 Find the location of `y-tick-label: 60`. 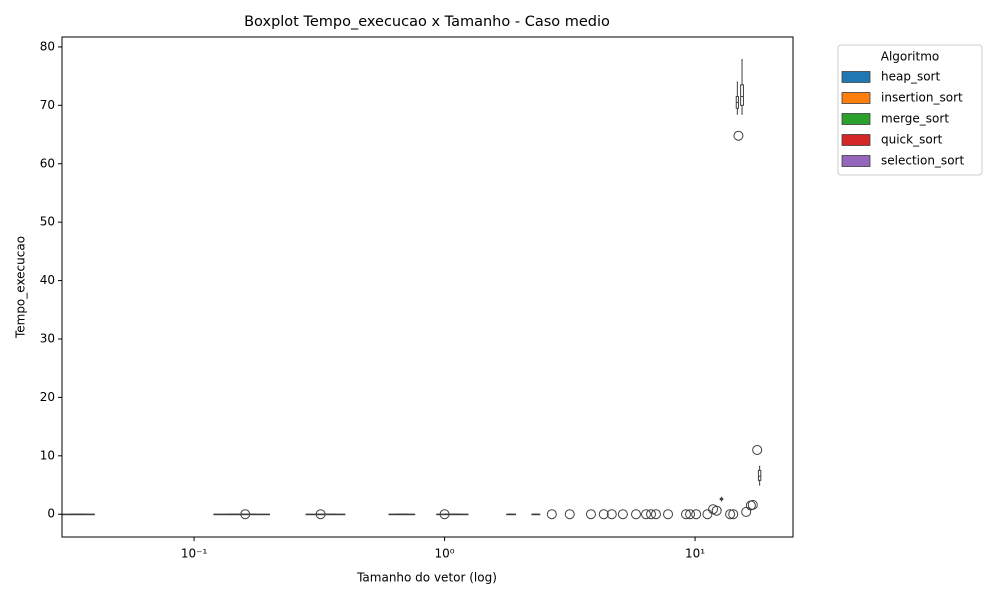

y-tick-label: 60 is located at coordinates (47, 163).